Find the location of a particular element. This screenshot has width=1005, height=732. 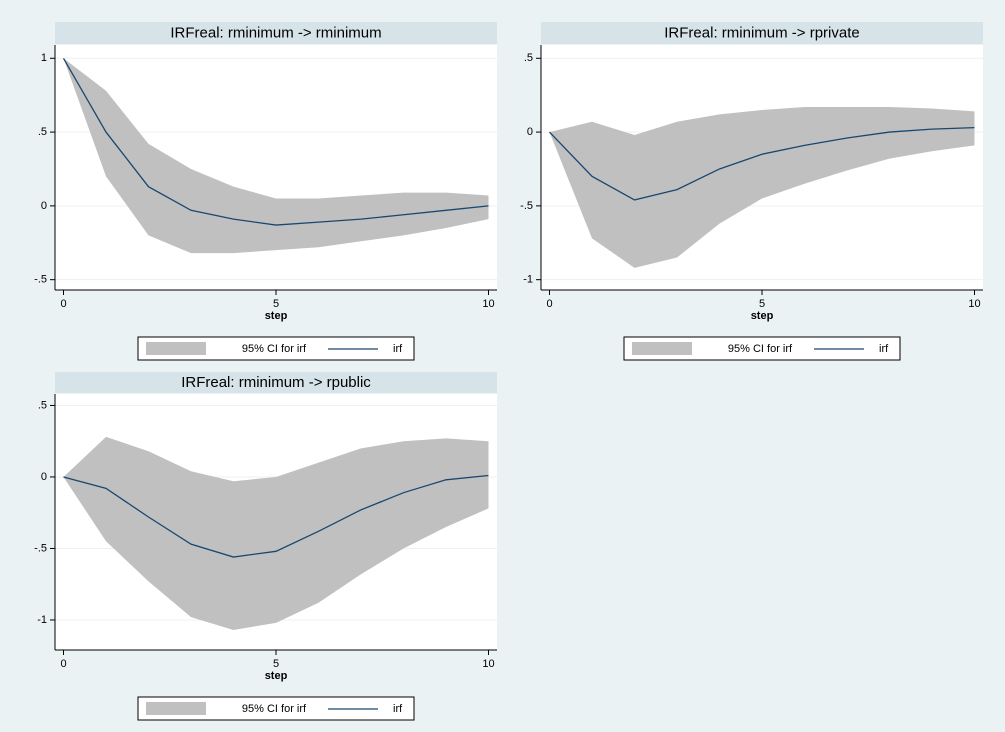

y-tick-label: 1 is located at coordinates (44, 58).